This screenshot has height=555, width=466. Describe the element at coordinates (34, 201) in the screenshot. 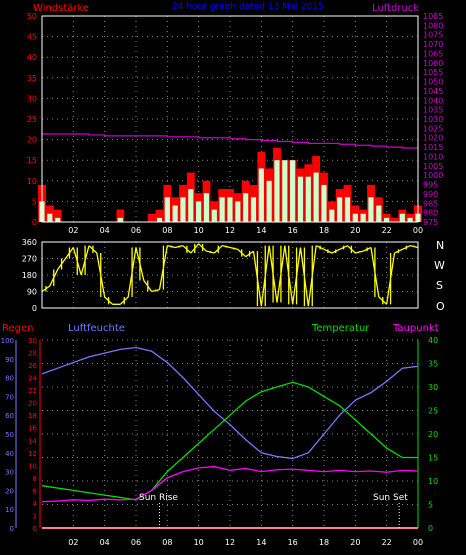

I see `wind-tick-label: 5` at that location.